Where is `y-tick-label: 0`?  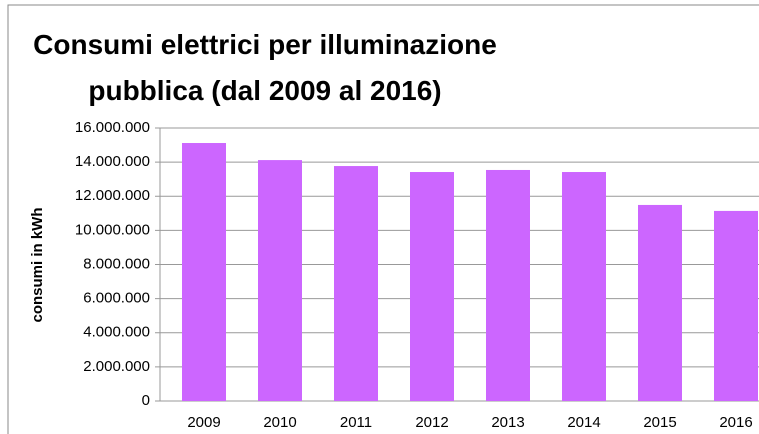
y-tick-label: 0 is located at coordinates (146, 400).